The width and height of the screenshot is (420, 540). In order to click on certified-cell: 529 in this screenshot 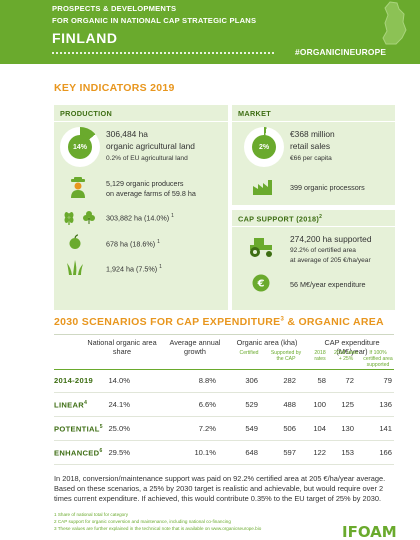, I will do `click(251, 404)`.